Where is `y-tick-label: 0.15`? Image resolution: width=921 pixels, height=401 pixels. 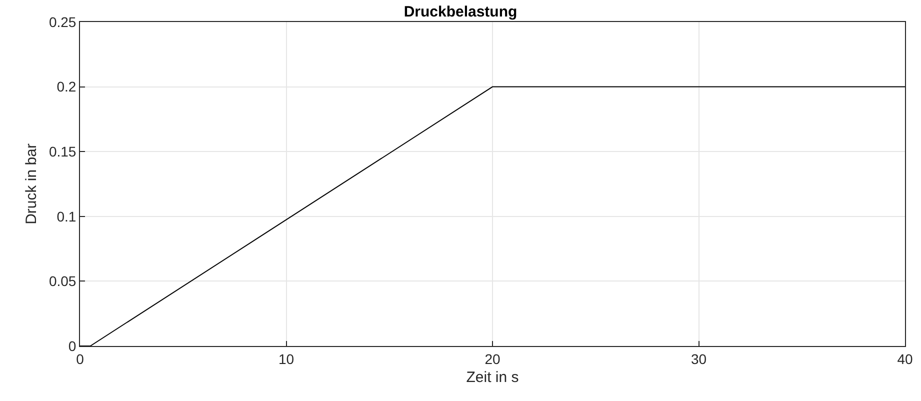 y-tick-label: 0.15 is located at coordinates (62, 152).